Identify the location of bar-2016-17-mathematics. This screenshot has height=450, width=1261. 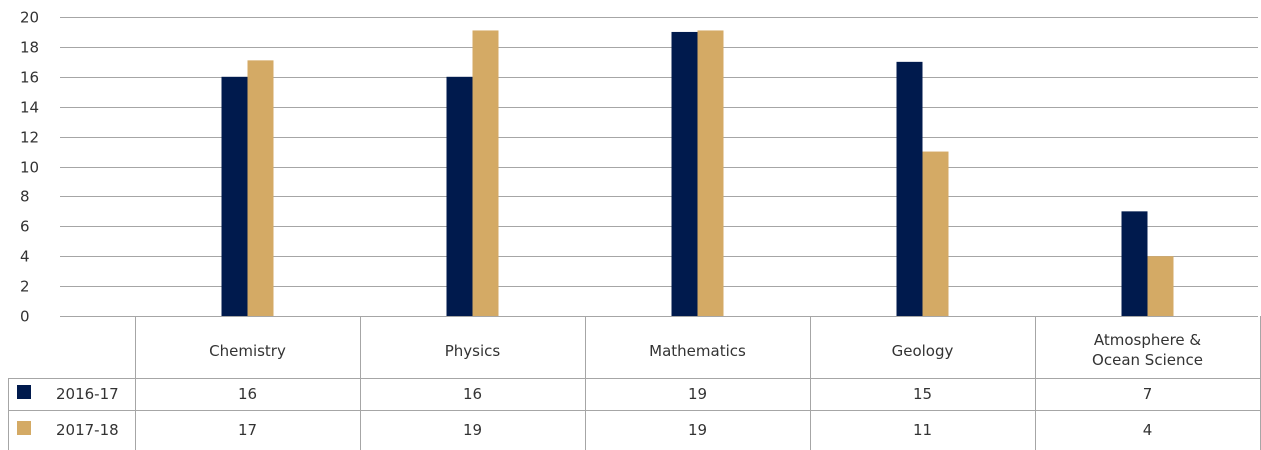
(684, 173).